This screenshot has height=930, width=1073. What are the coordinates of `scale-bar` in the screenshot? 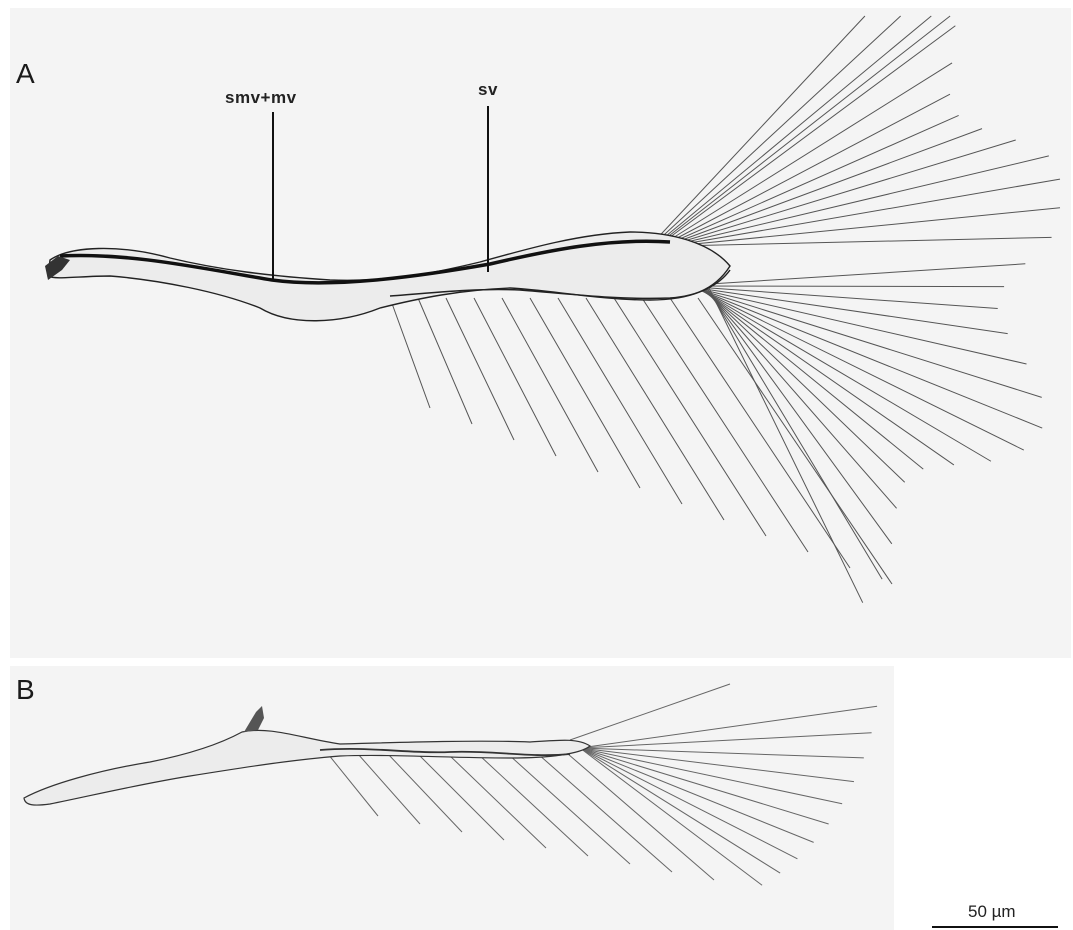 It's located at (995, 927).